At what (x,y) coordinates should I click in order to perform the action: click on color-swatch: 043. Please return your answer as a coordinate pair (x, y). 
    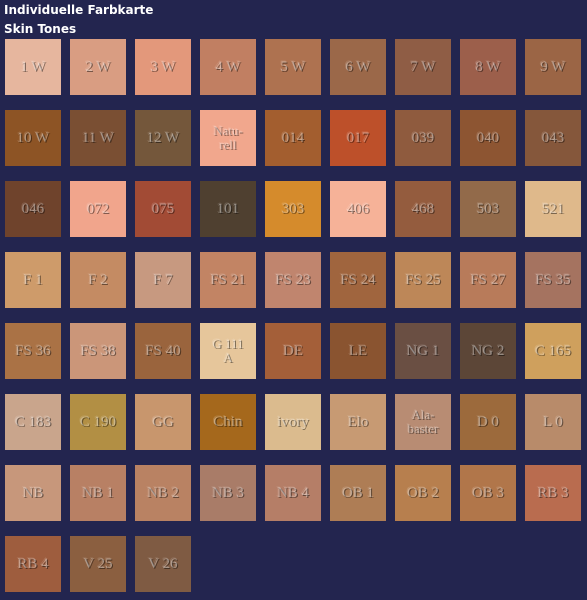
    Looking at the image, I should click on (553, 138).